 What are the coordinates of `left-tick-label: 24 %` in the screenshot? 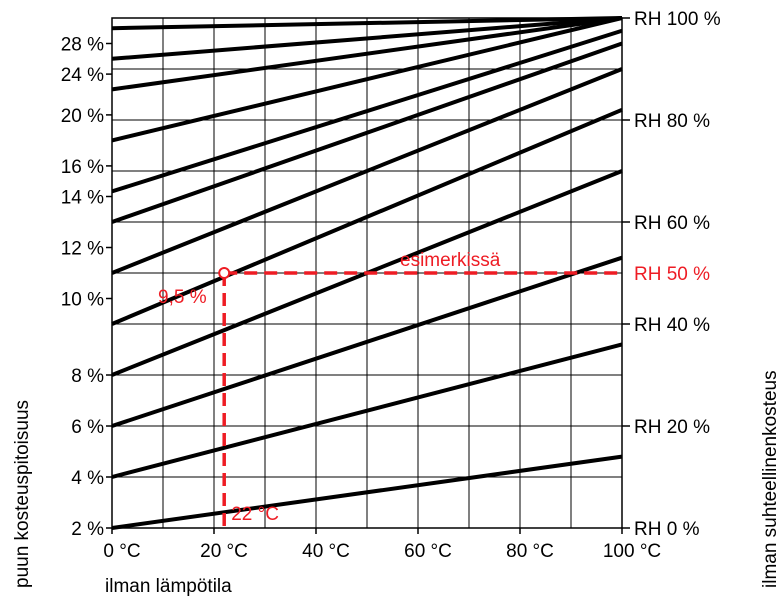 It's located at (82, 75).